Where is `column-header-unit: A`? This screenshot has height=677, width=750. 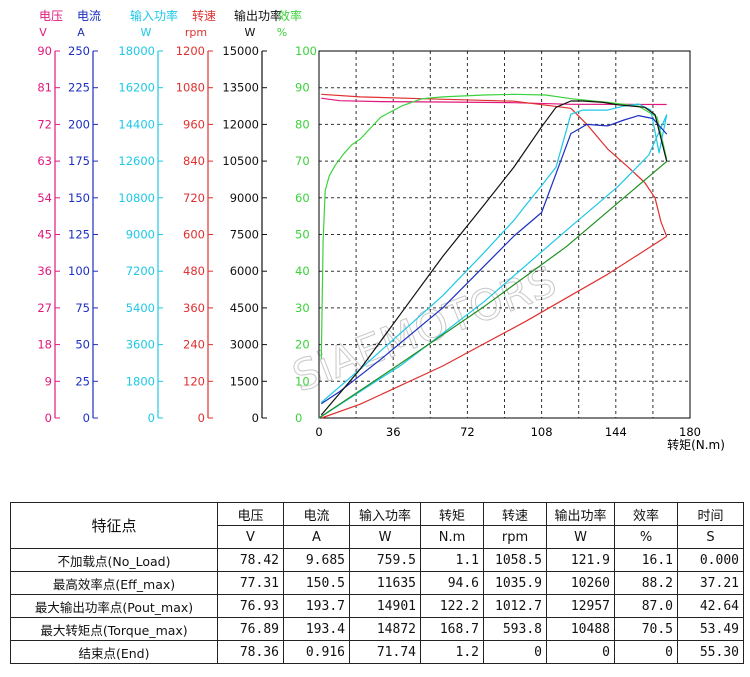
column-header-unit: A is located at coordinates (316, 537).